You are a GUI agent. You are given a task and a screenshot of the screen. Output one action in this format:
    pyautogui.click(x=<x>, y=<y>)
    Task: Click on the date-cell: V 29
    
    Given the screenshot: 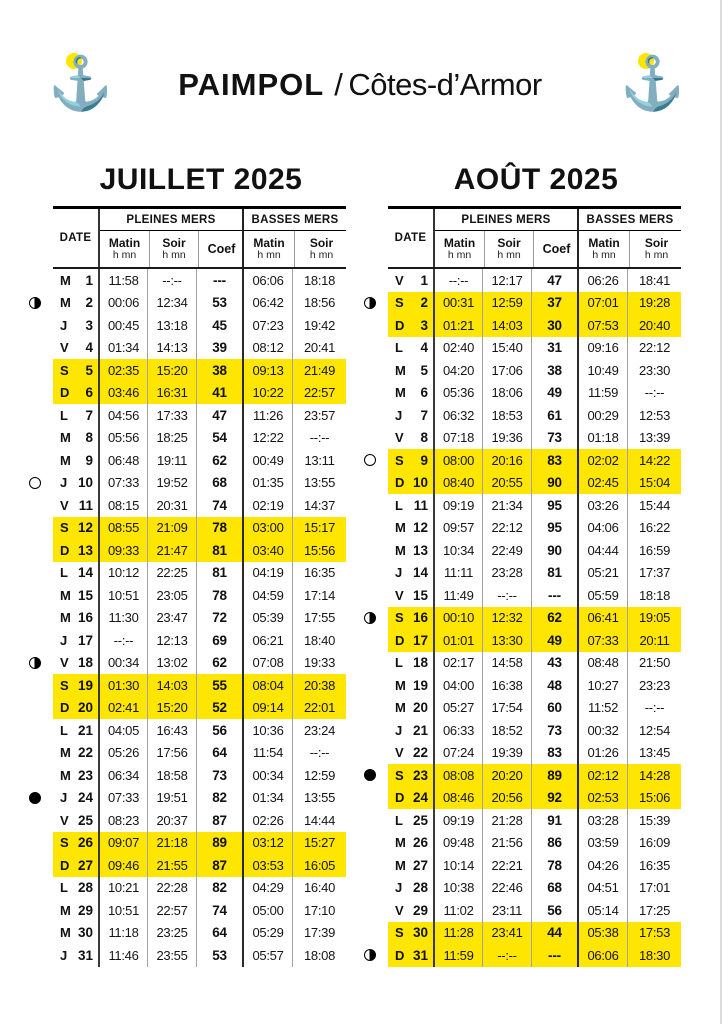 What is the action you would take?
    pyautogui.click(x=411, y=910)
    